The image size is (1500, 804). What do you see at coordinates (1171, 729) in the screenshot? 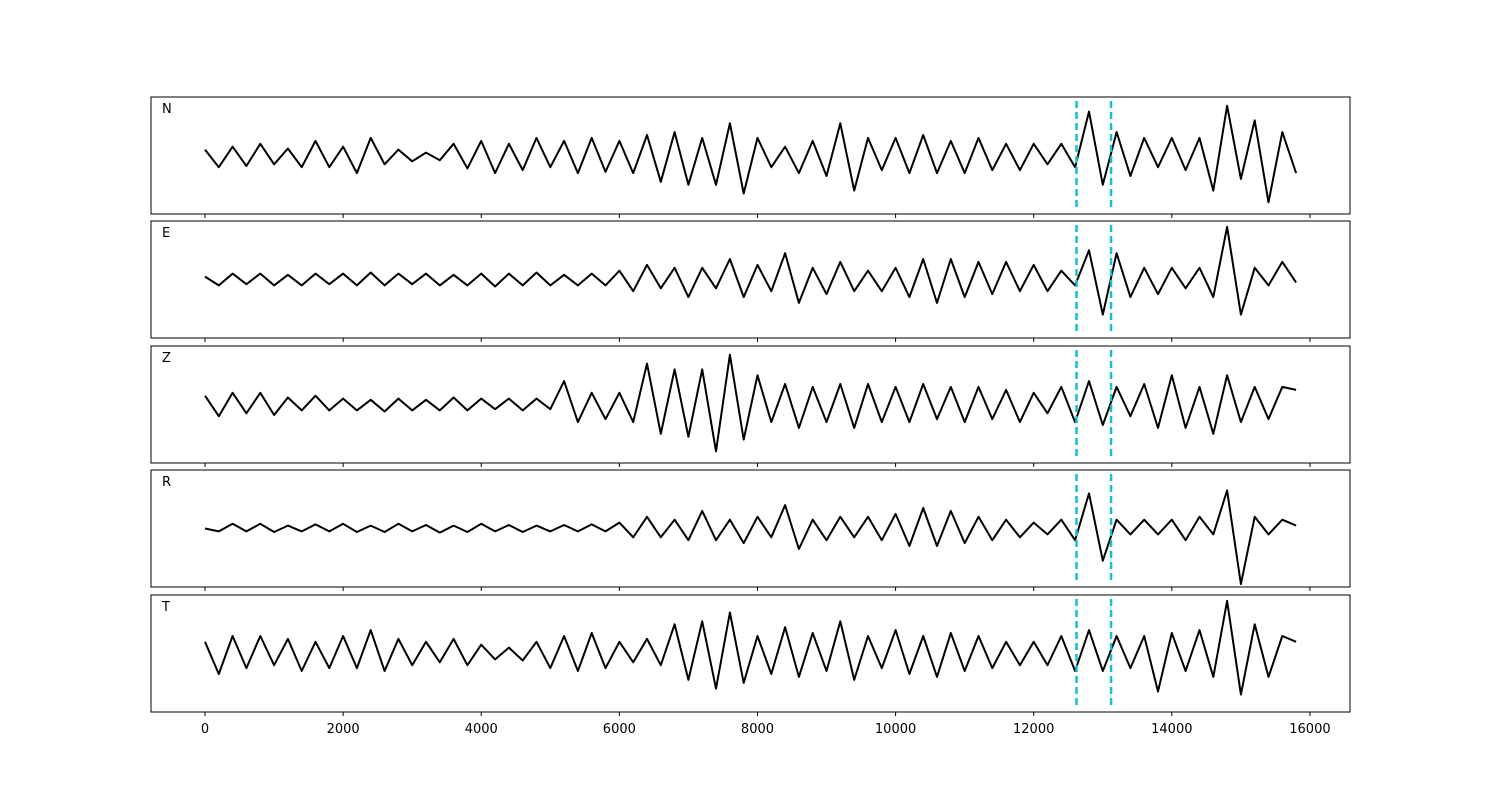
I see `x-tick-label: 14000` at bounding box center [1171, 729].